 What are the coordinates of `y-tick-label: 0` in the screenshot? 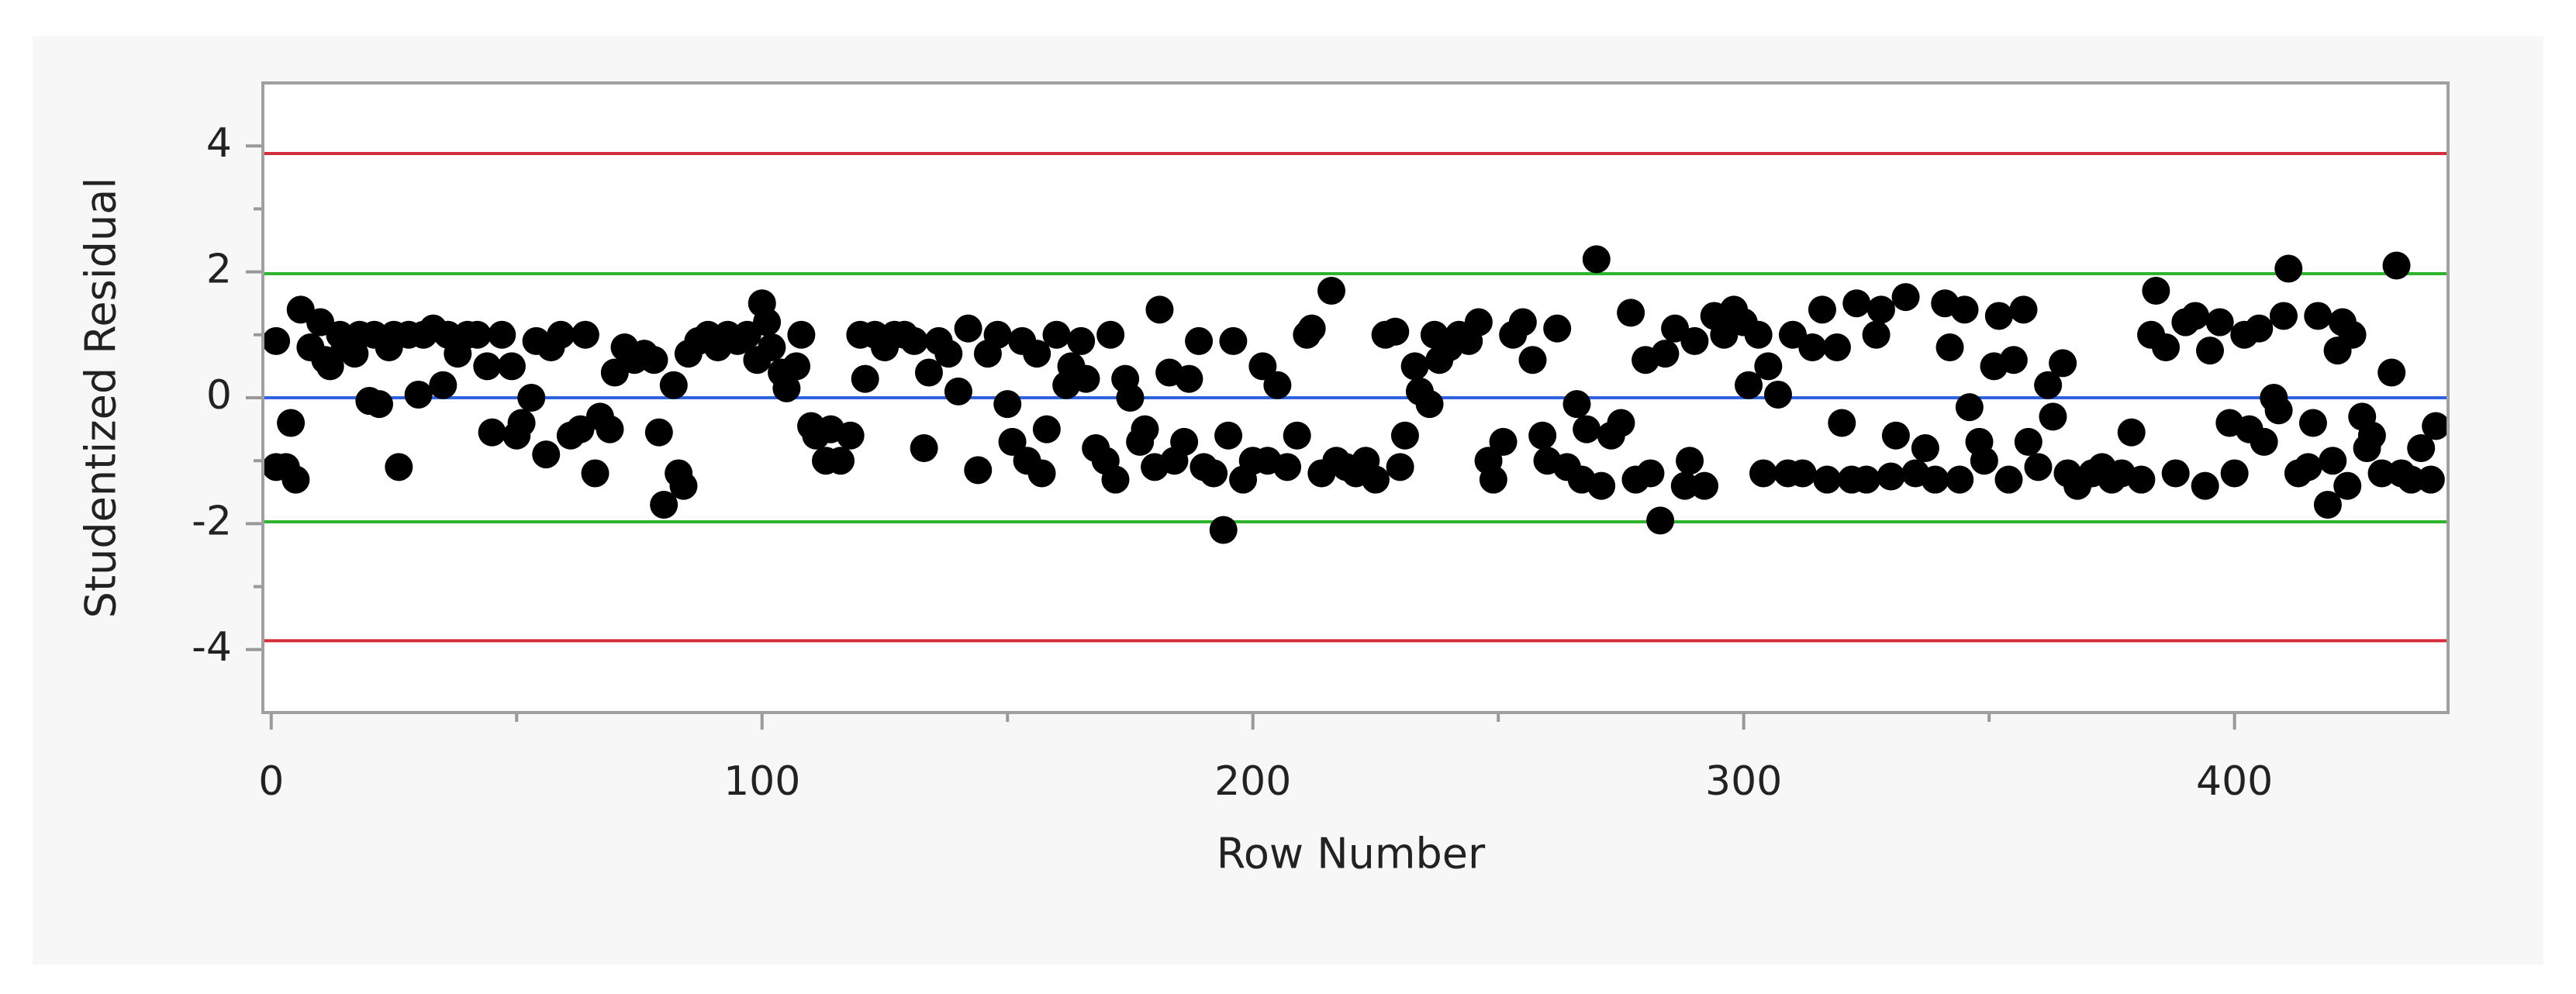 It's located at (219, 395).